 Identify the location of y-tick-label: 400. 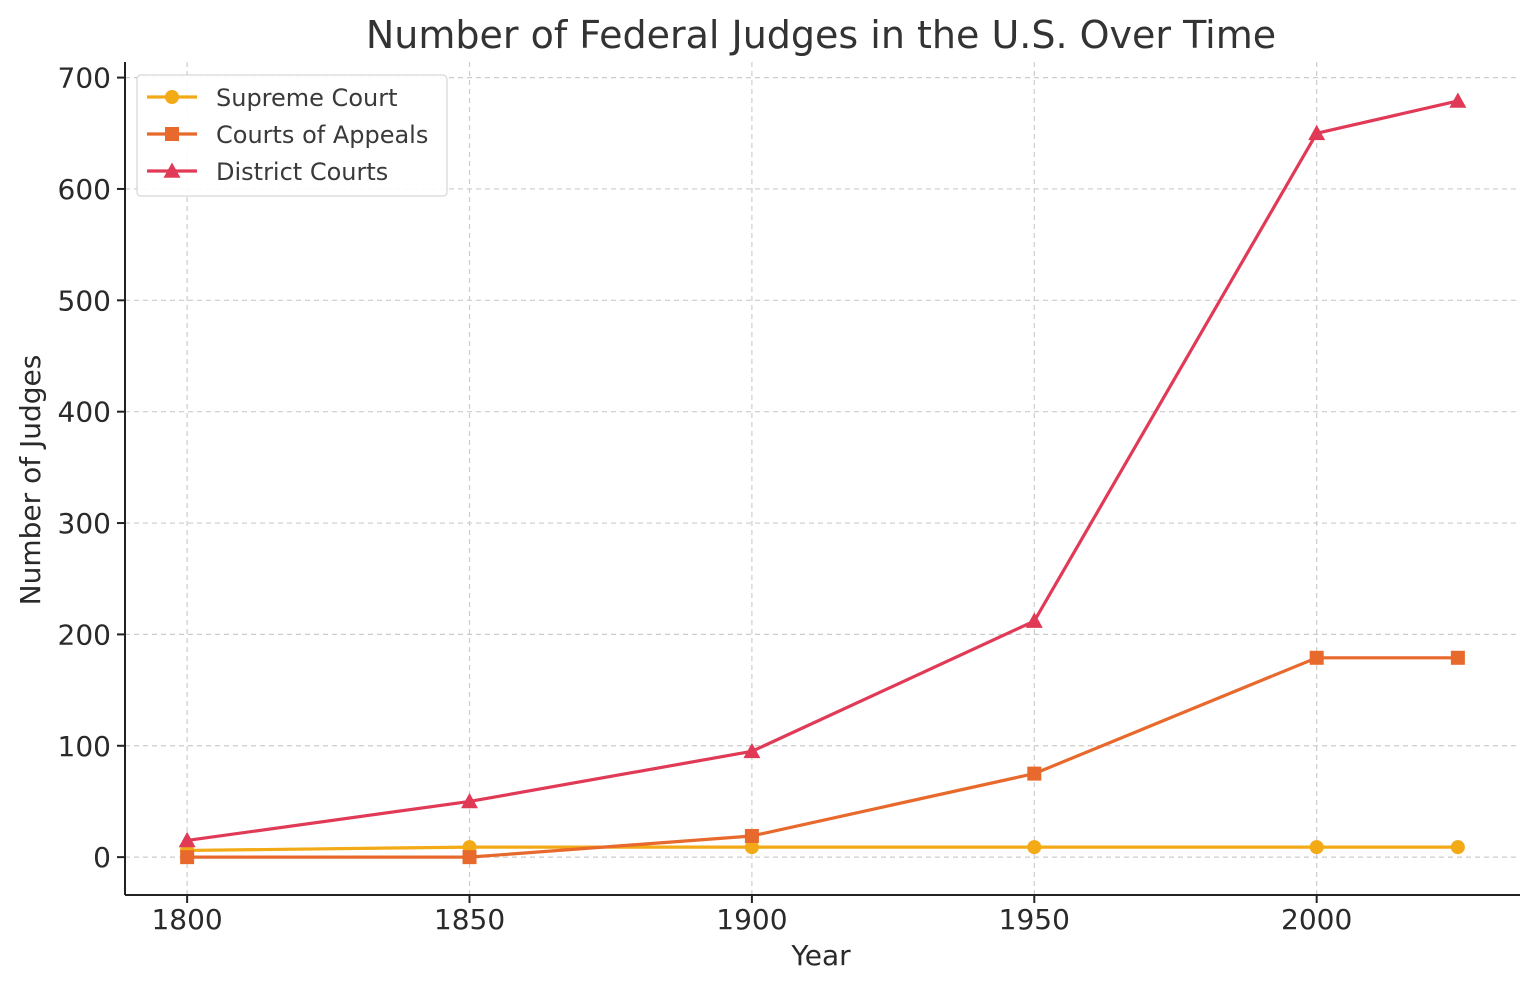
(84, 412).